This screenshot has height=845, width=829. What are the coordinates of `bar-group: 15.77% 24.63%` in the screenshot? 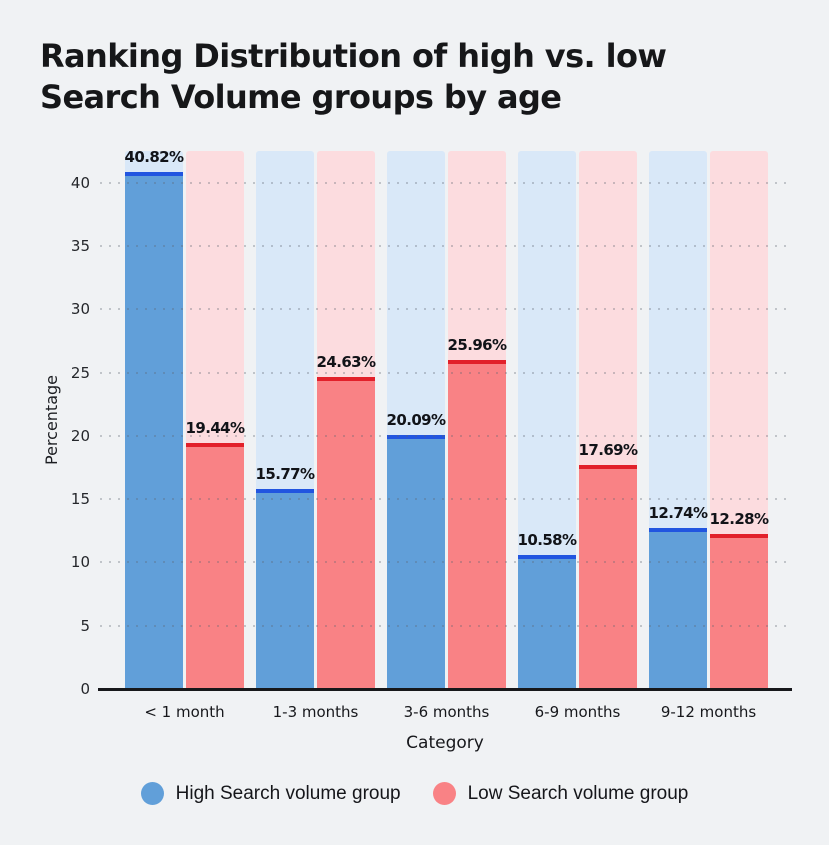 It's located at (315, 420).